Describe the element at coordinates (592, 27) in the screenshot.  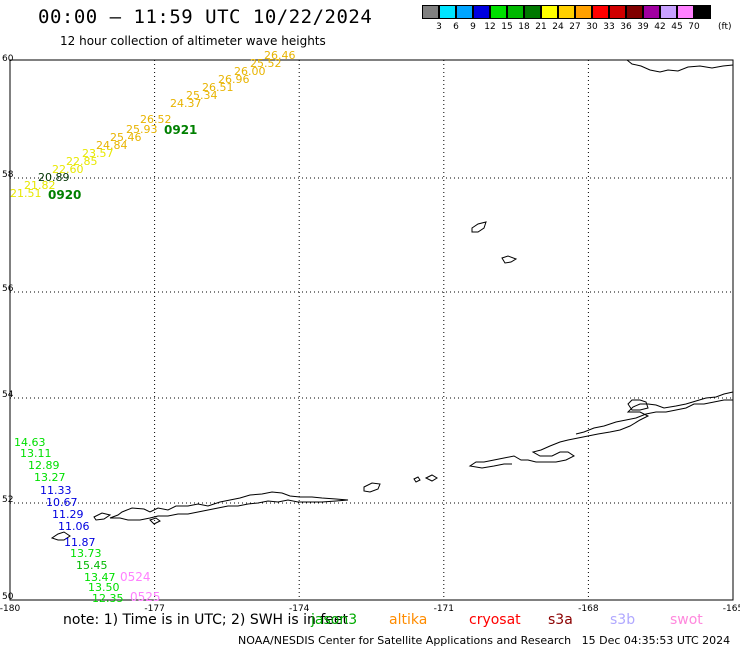
I see `color-scale-tick: 30` at that location.